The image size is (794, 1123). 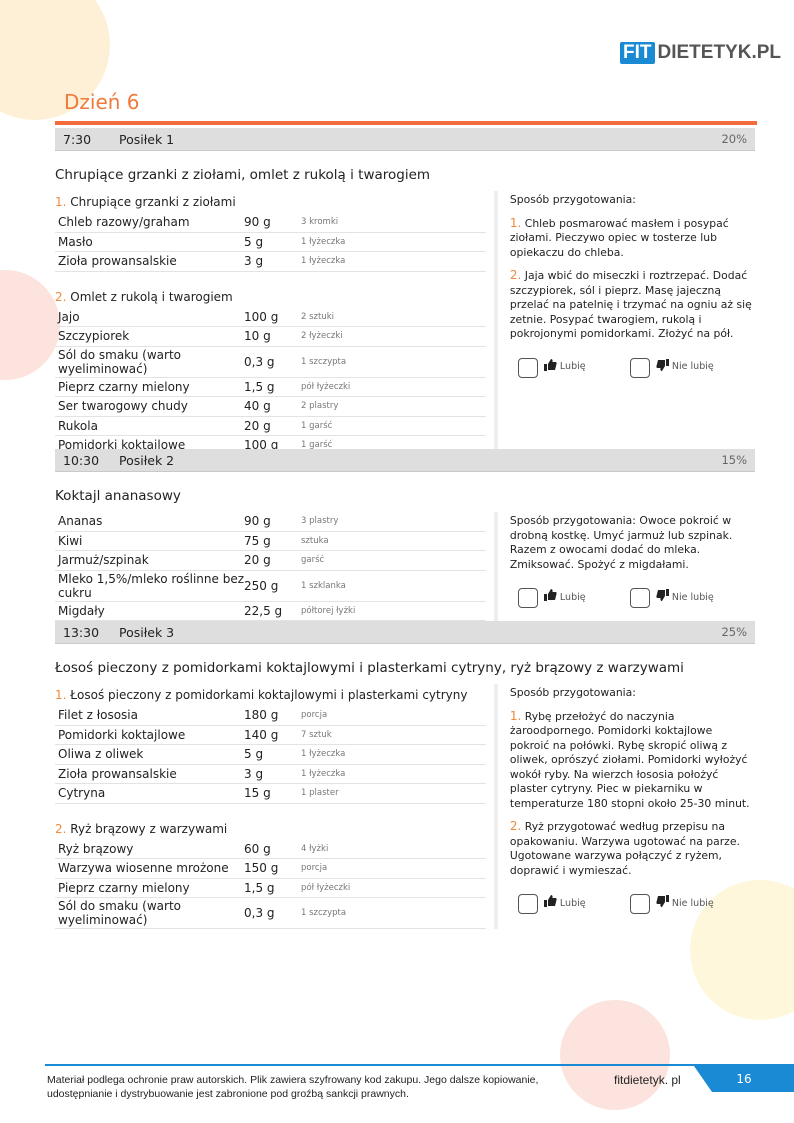 I want to click on page-number: 16, so click(x=744, y=1079).